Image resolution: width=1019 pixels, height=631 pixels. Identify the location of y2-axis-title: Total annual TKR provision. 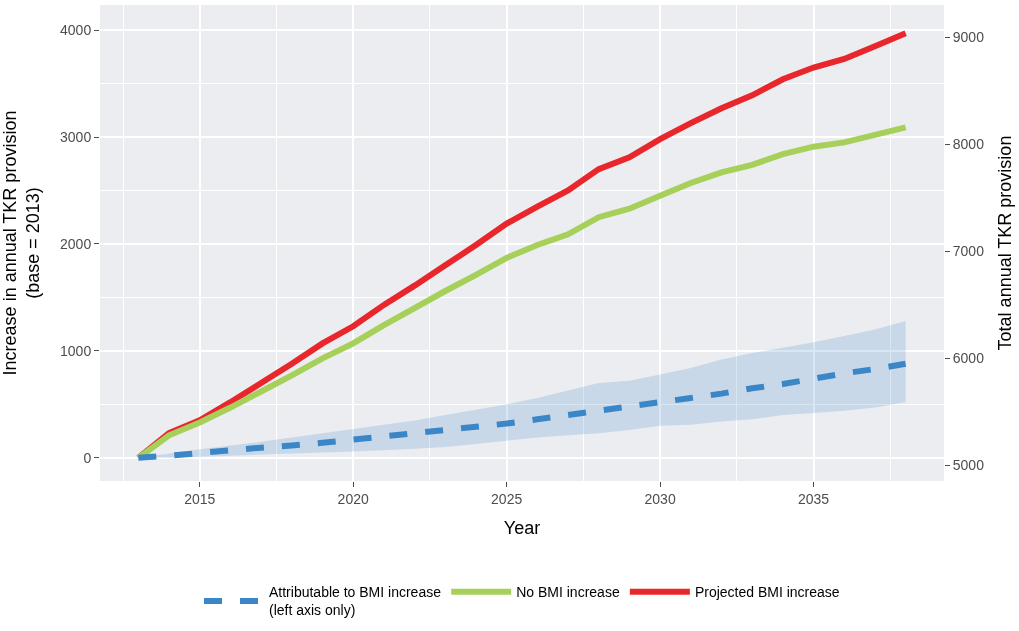
(1005, 243).